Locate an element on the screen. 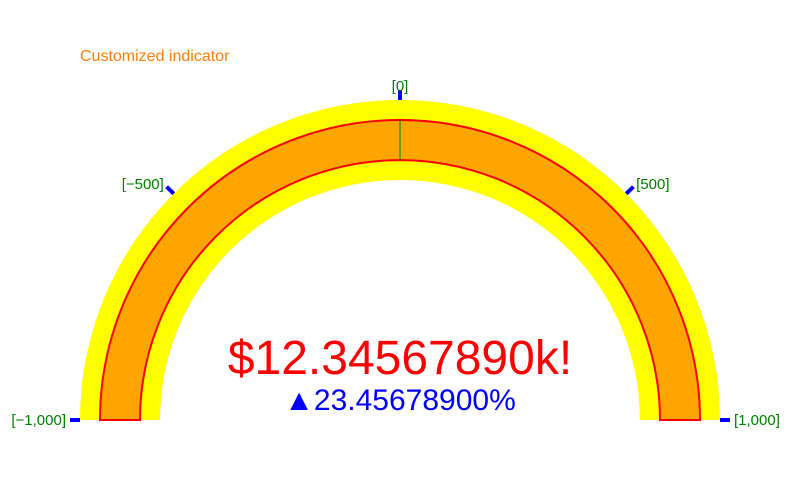 This screenshot has height=500, width=800. tick-max-label: [1,000] is located at coordinates (757, 420).